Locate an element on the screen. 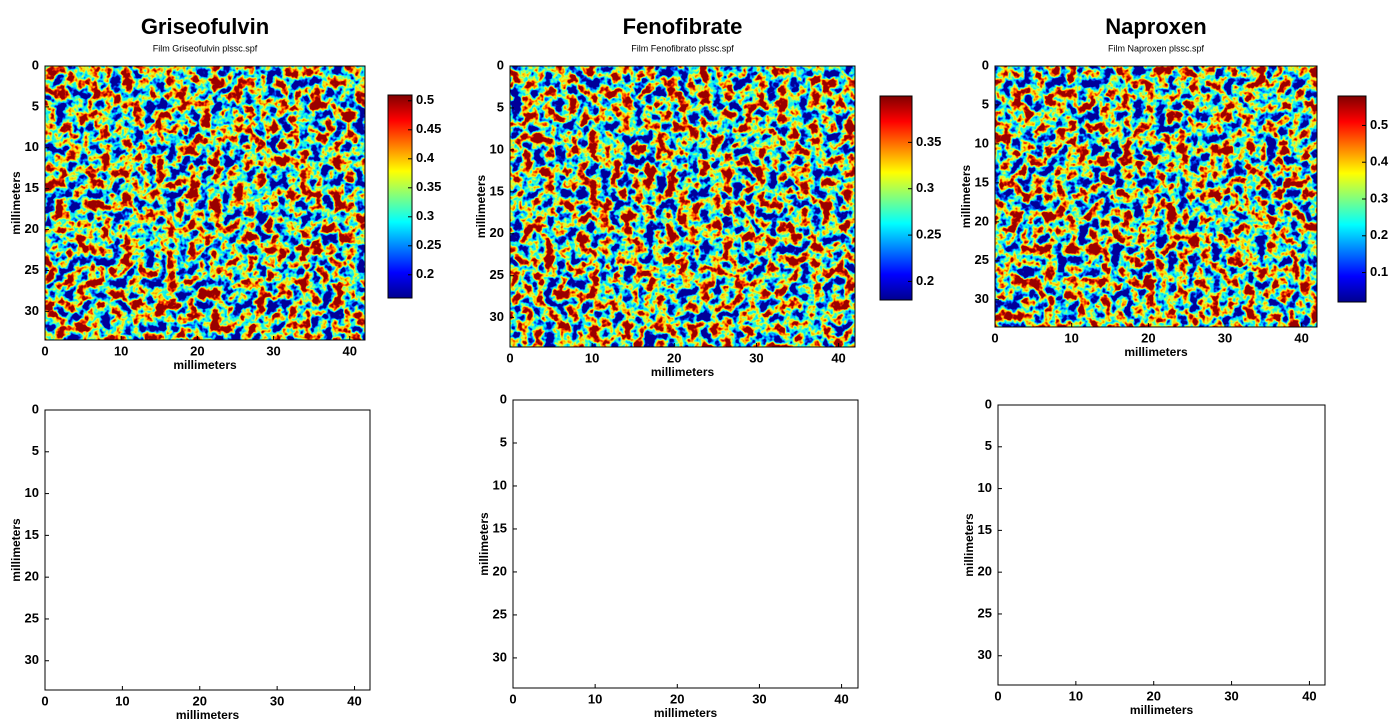 The height and width of the screenshot is (724, 1393). panel-subtitle: Film Griseofulvin plssc.spf is located at coordinates (205, 48).